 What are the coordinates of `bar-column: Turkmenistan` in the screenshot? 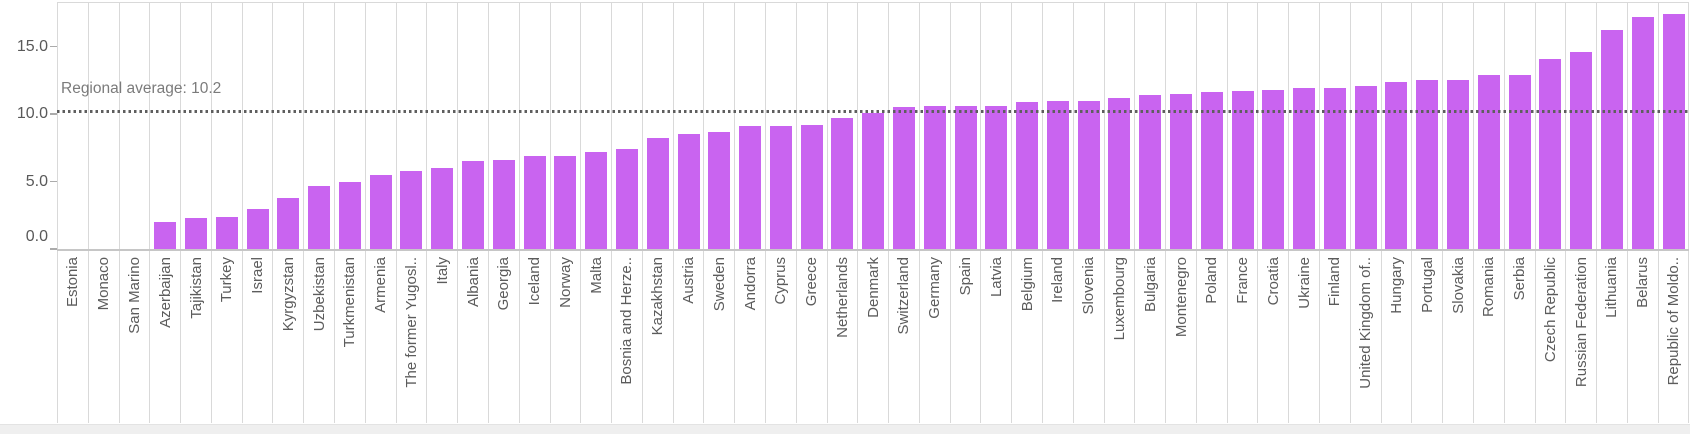 It's located at (349, 212).